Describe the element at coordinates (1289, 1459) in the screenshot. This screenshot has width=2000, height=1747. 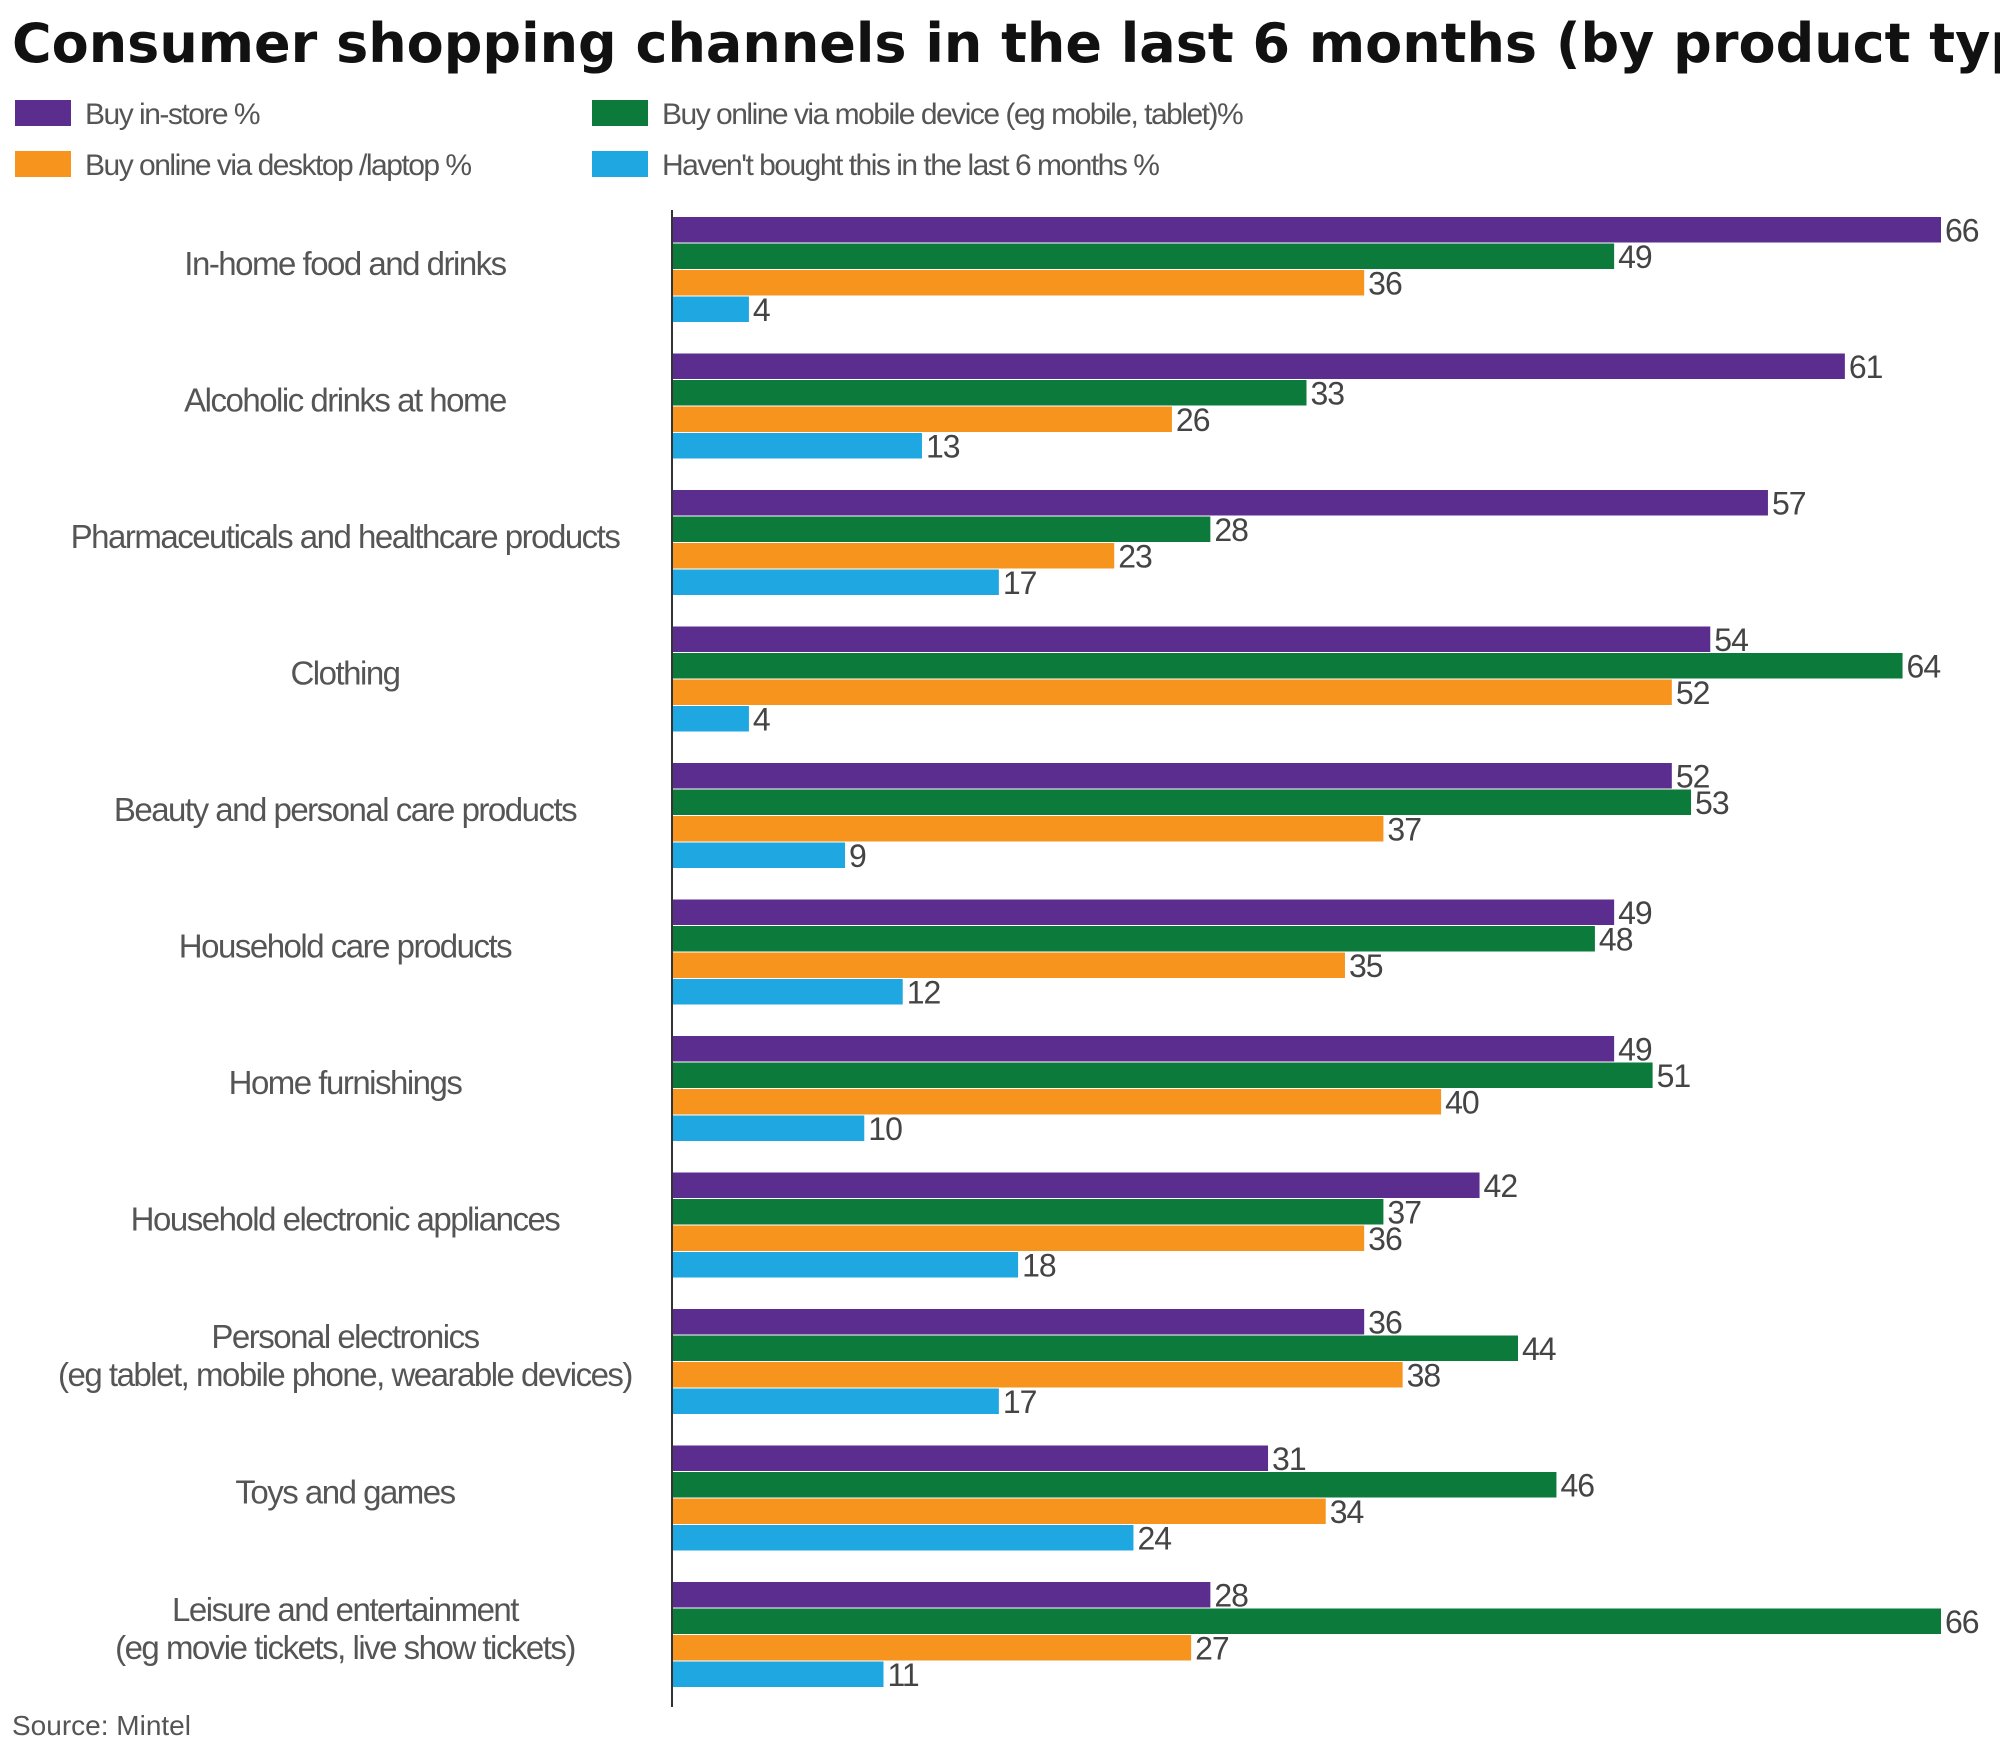
I see `data-label: 31` at that location.